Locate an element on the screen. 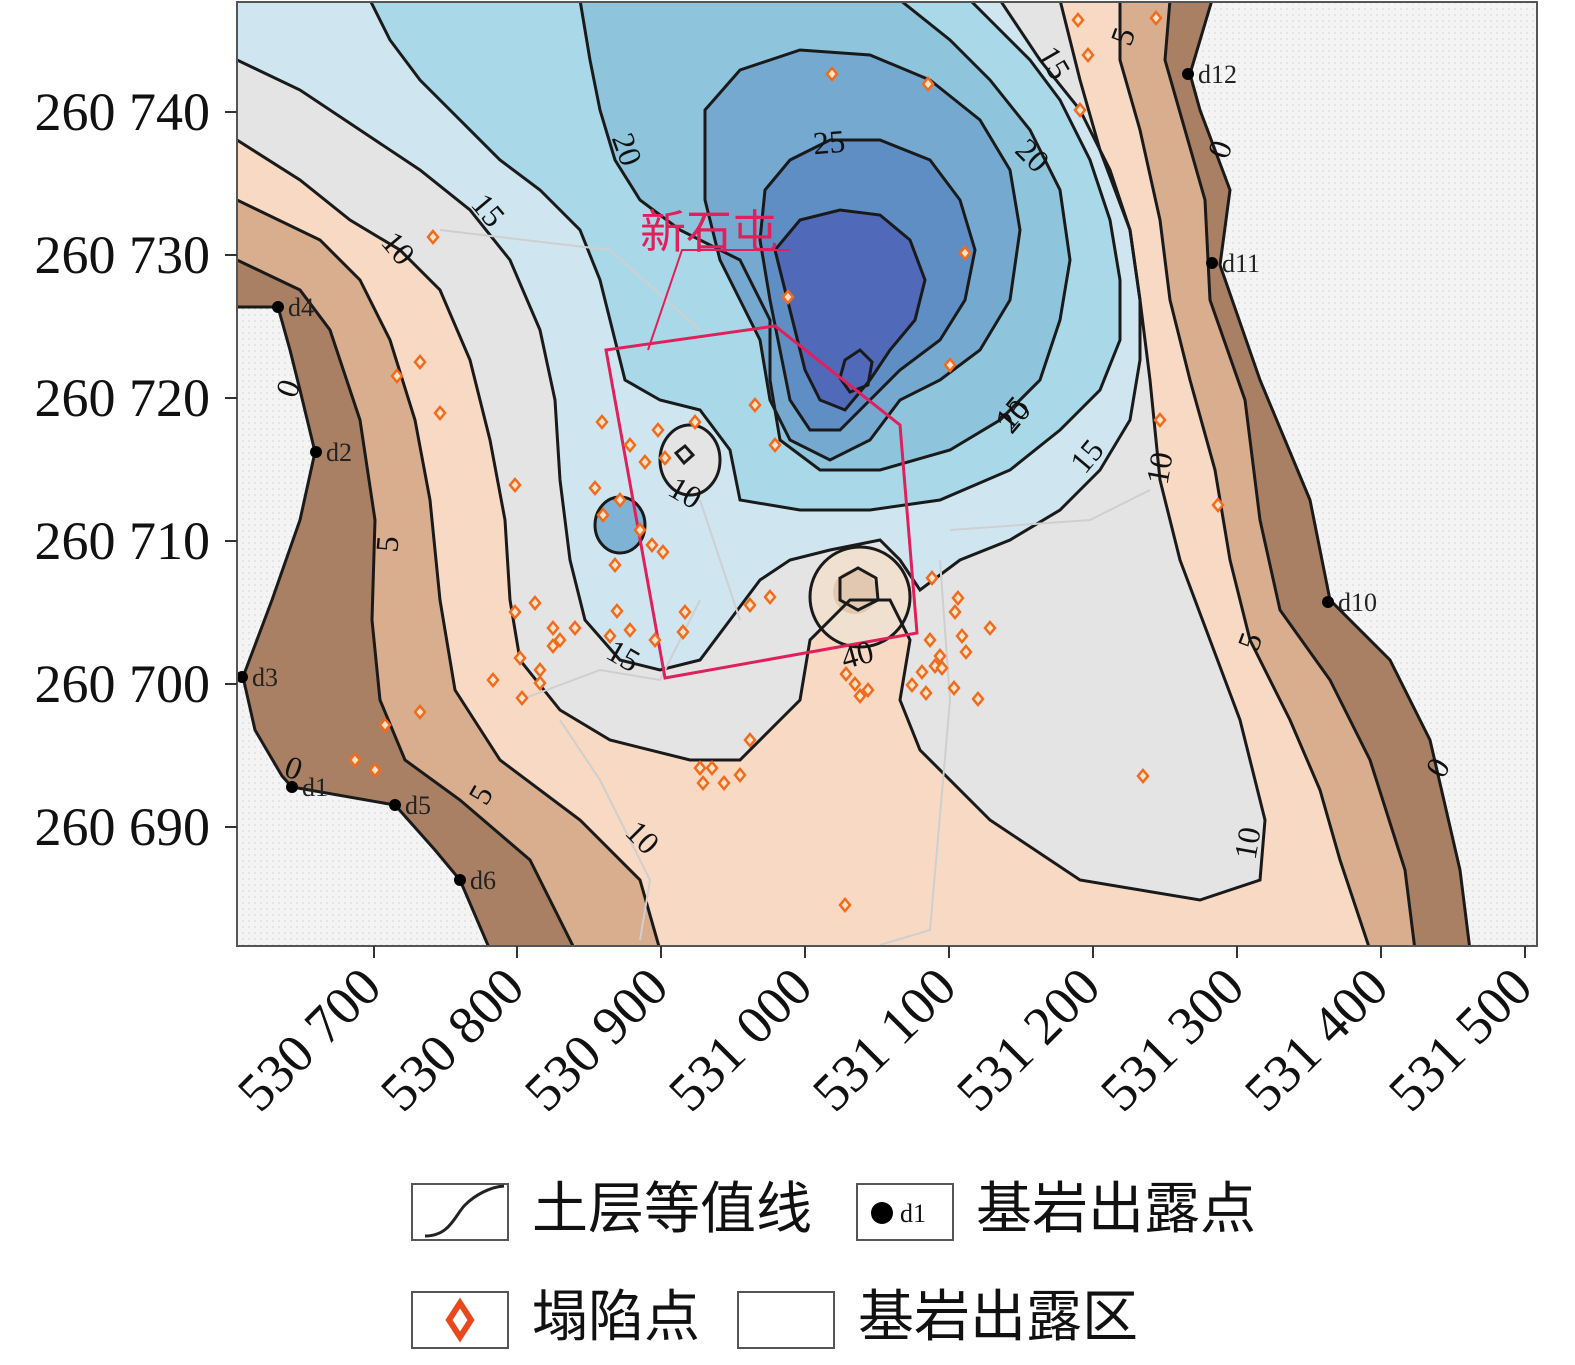  y-axis-tick-label: 260 730 is located at coordinates (123, 255).